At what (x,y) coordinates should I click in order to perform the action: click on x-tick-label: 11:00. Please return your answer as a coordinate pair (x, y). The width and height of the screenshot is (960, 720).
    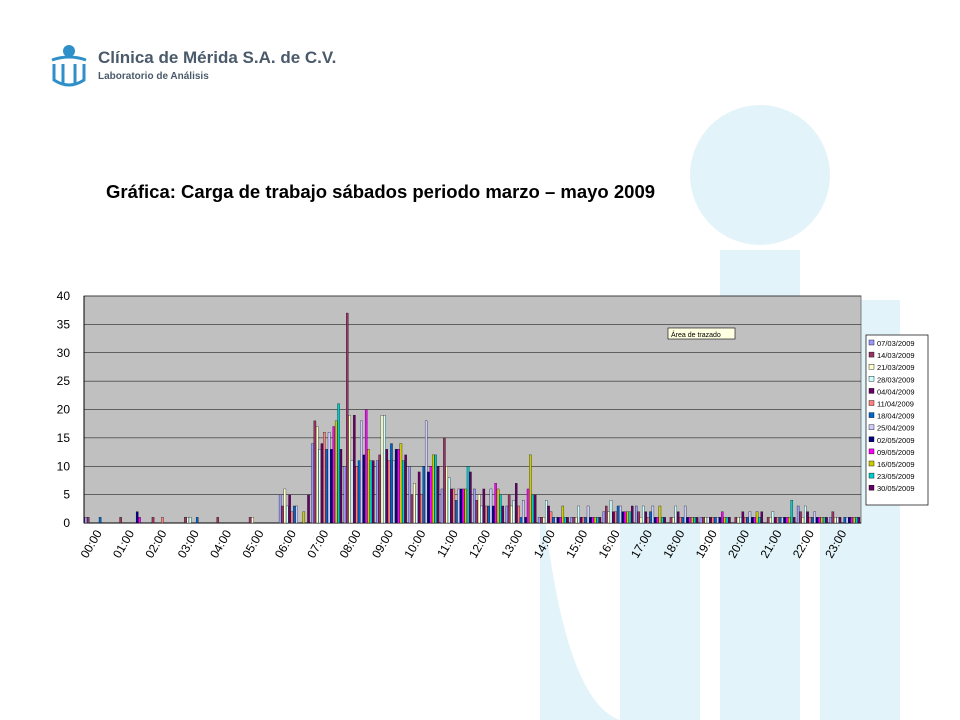
    Looking at the image, I should click on (447, 543).